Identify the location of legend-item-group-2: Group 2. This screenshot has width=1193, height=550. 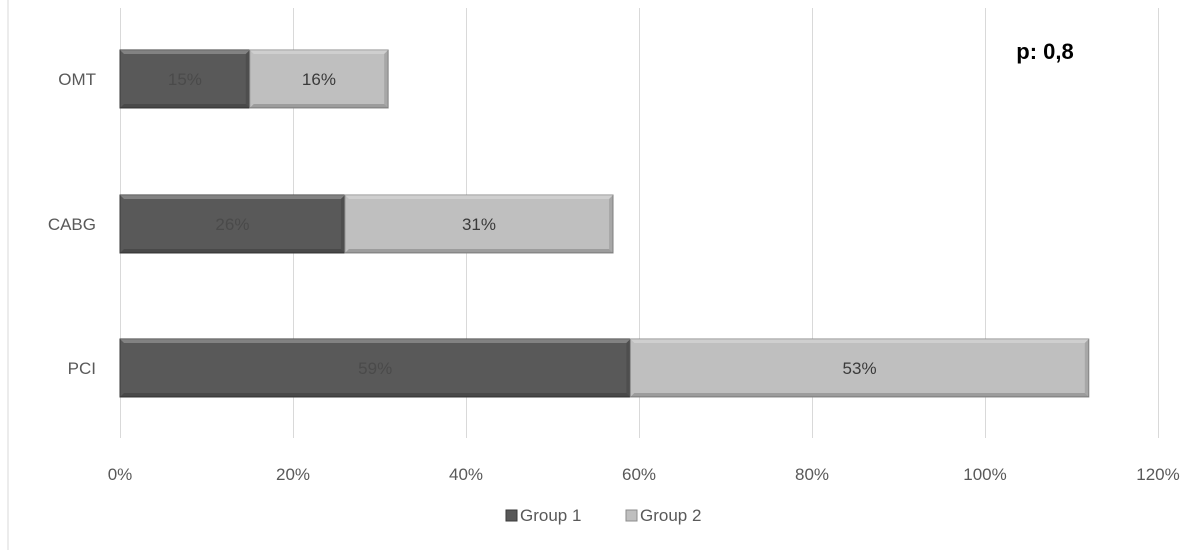
(663, 515).